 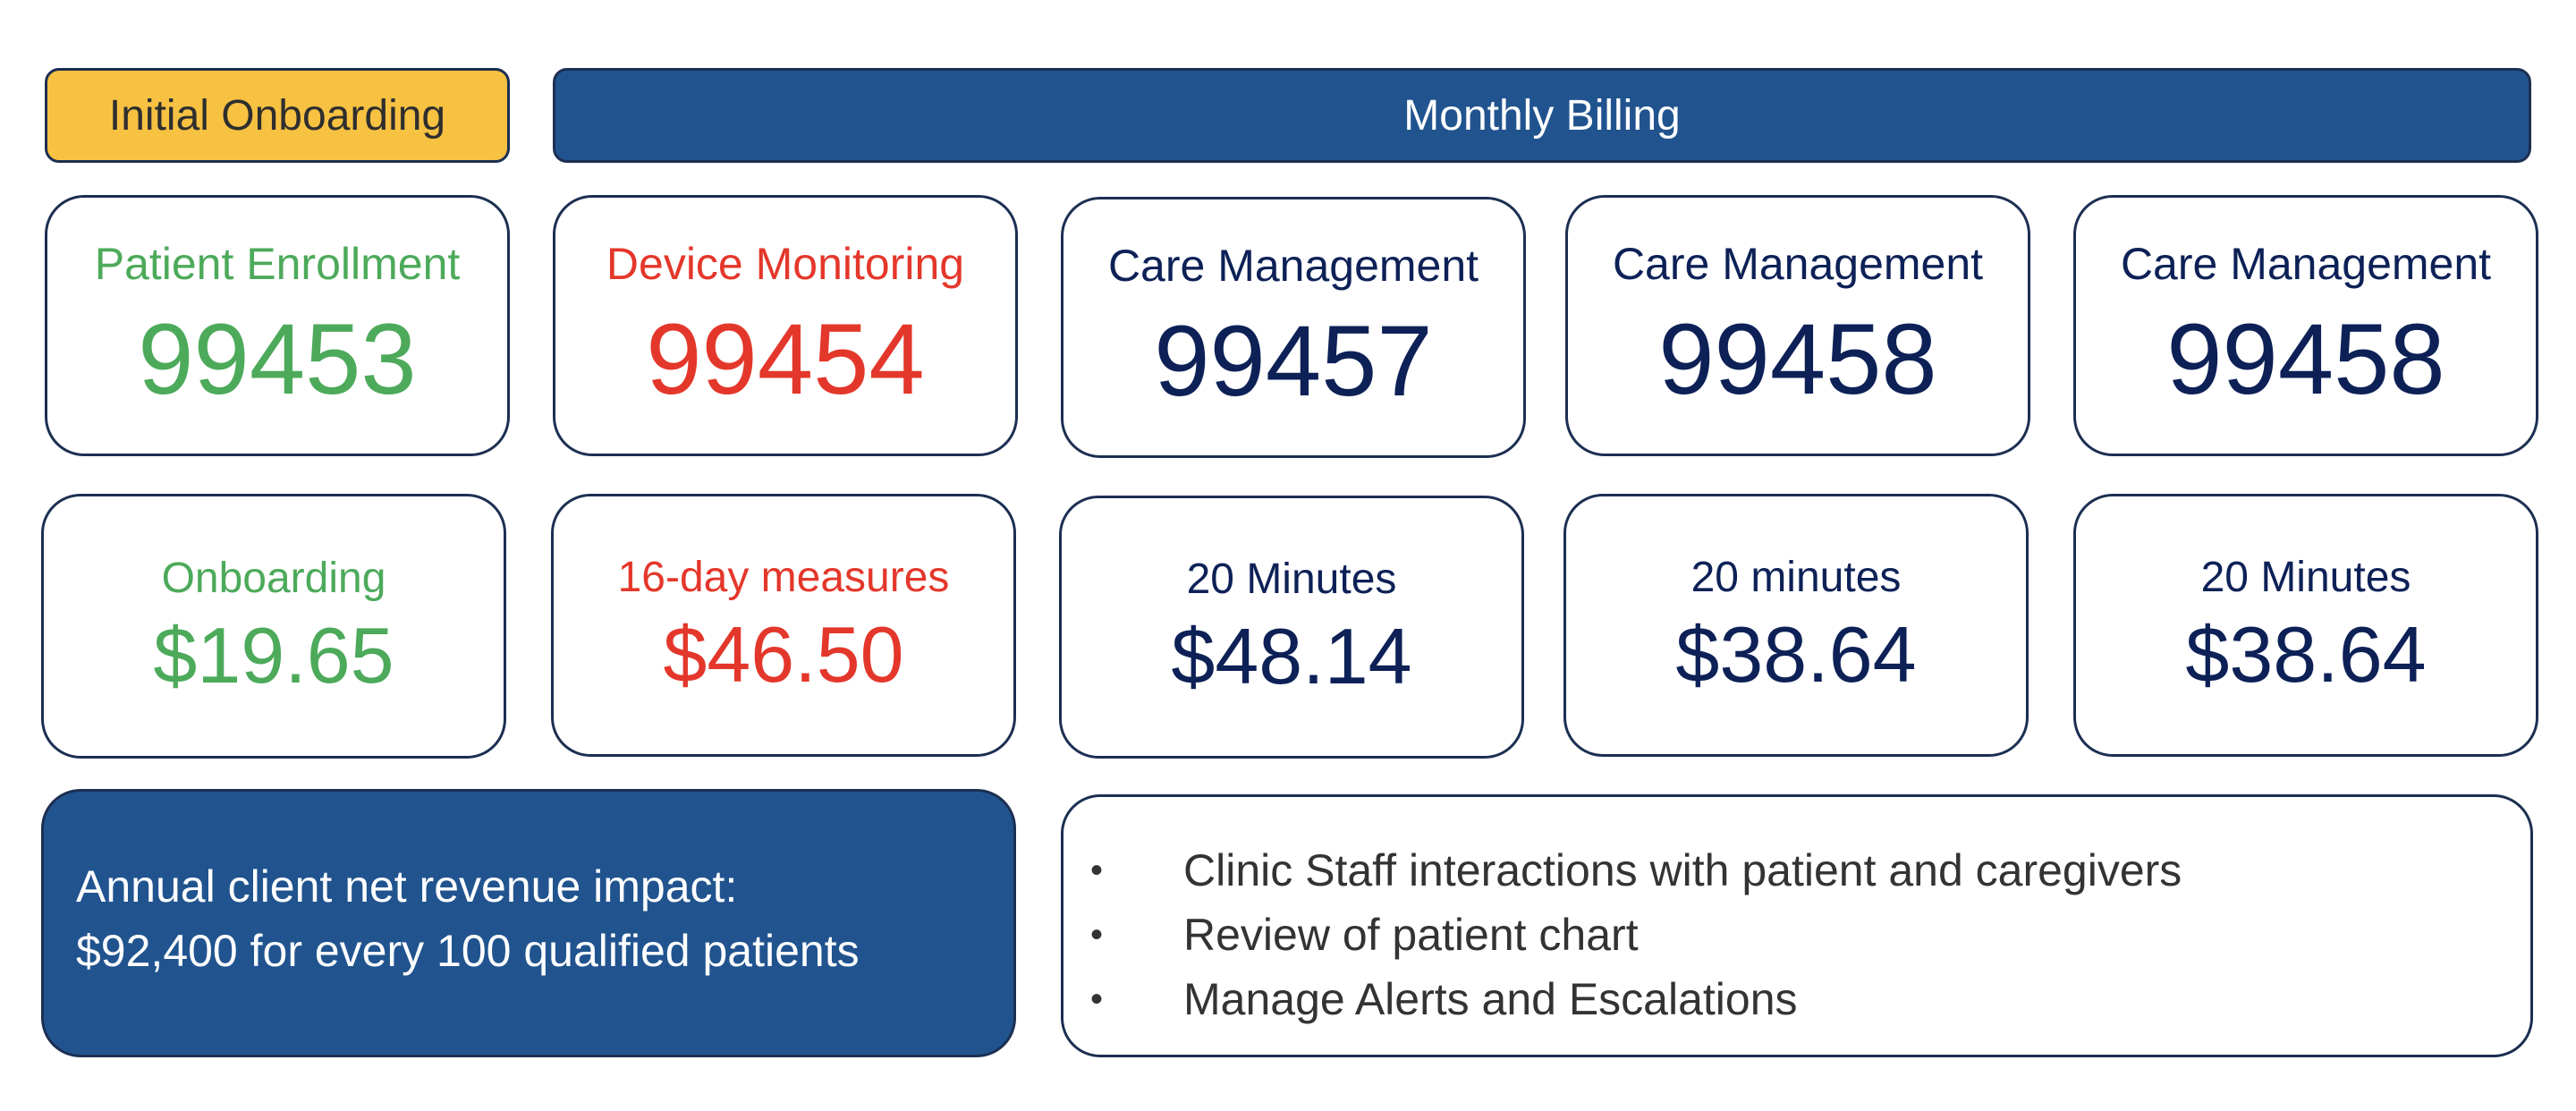 What do you see at coordinates (277, 264) in the screenshot?
I see `code-card-label: Patient Enrollment` at bounding box center [277, 264].